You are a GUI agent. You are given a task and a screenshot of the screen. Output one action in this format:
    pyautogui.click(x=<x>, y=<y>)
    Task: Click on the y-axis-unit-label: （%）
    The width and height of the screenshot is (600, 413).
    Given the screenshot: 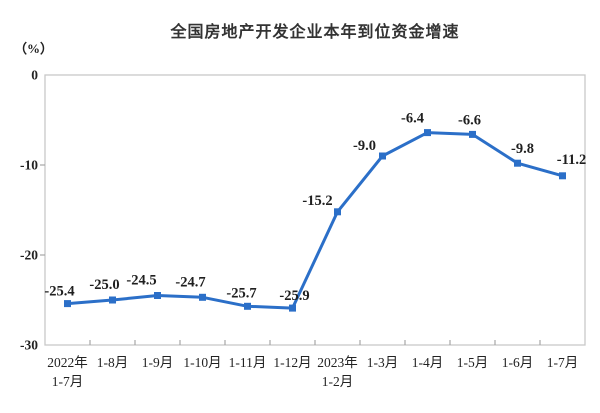 What is the action you would take?
    pyautogui.click(x=34, y=48)
    